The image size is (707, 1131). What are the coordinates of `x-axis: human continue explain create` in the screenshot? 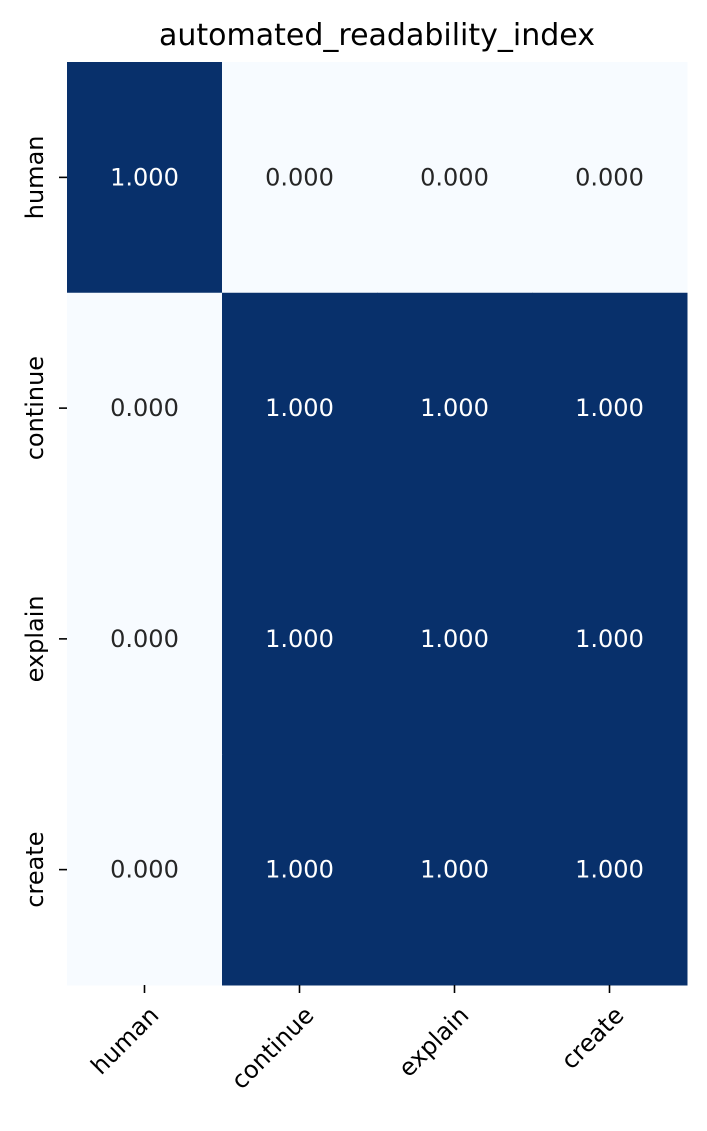 It's located at (357, 1040).